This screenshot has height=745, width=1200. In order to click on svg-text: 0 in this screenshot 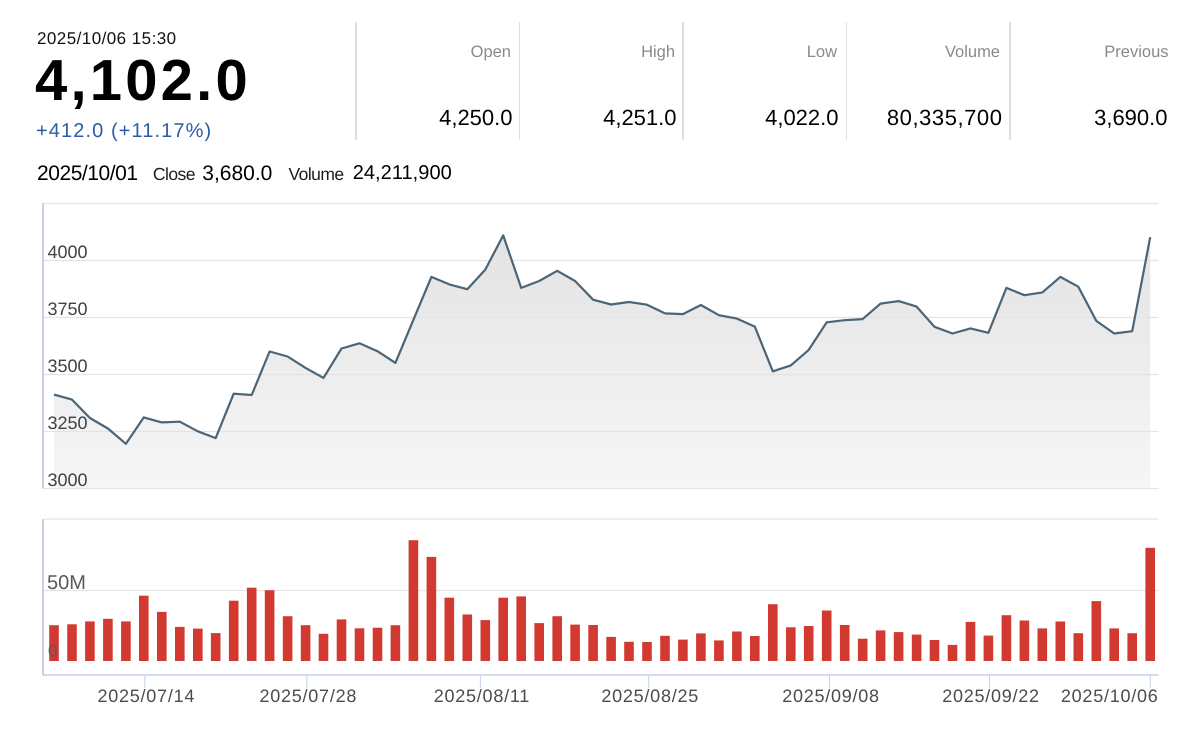, I will do `click(52, 651)`.